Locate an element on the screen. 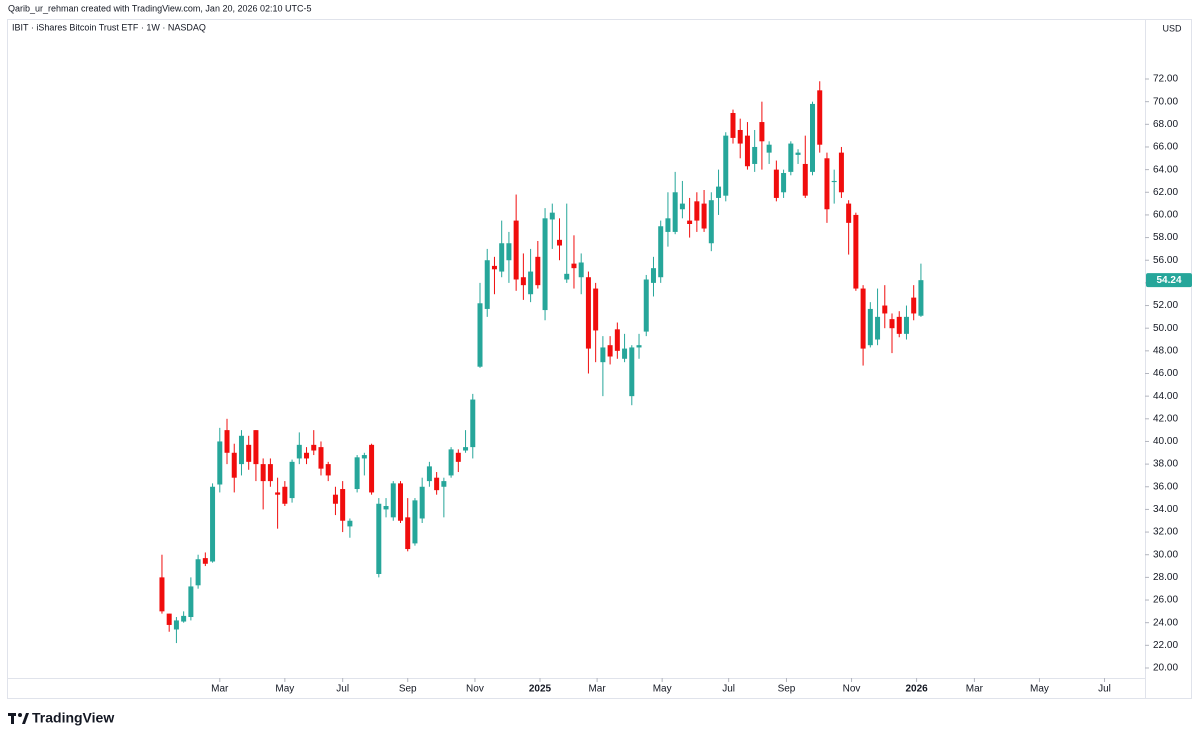 This screenshot has height=739, width=1200. logo-text: TradingView is located at coordinates (73, 718).